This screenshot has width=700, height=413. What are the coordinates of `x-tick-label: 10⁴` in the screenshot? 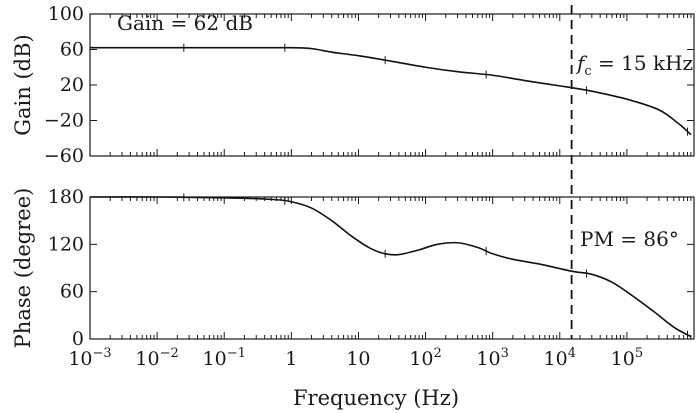 It's located at (560, 358).